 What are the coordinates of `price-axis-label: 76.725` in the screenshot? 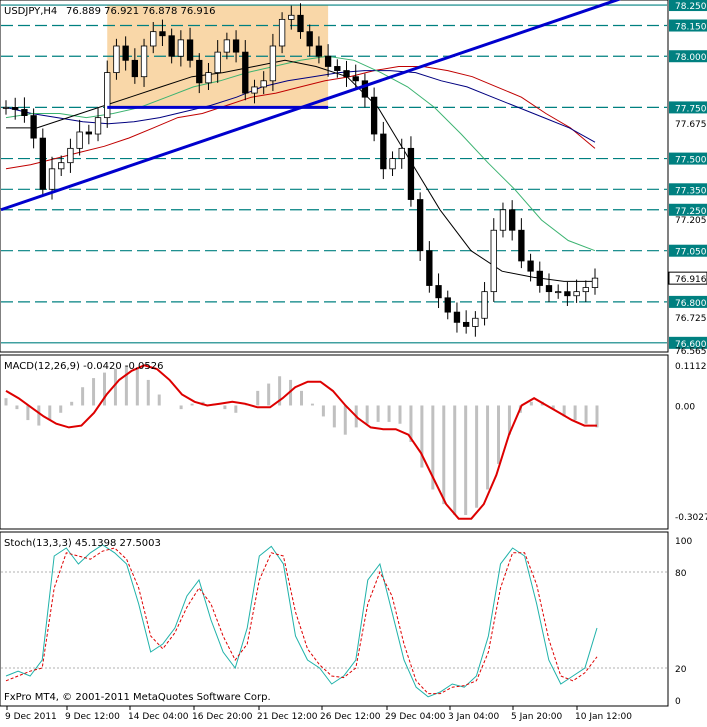 It's located at (691, 319).